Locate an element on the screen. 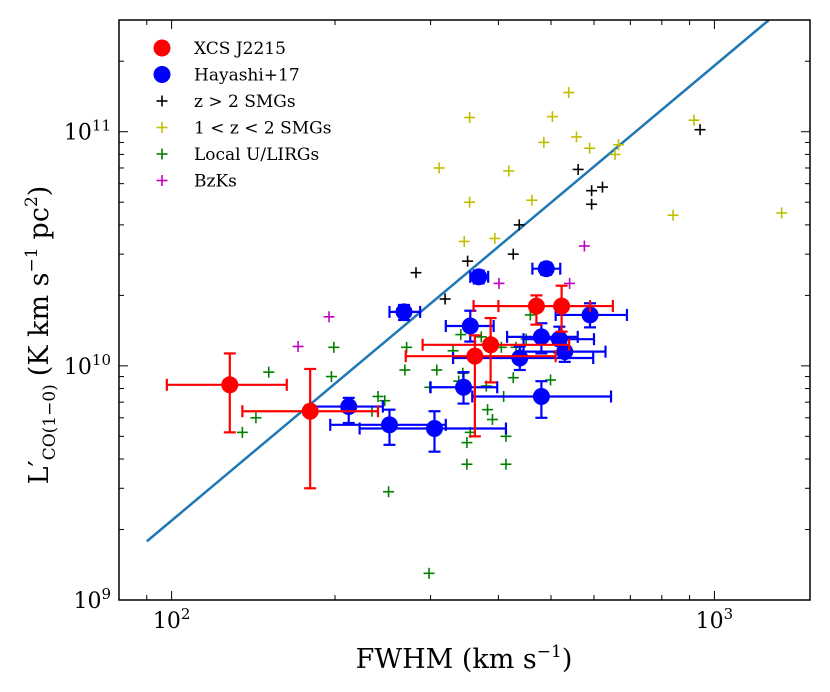  y-tick-label: 1010 is located at coordinates (87, 365).